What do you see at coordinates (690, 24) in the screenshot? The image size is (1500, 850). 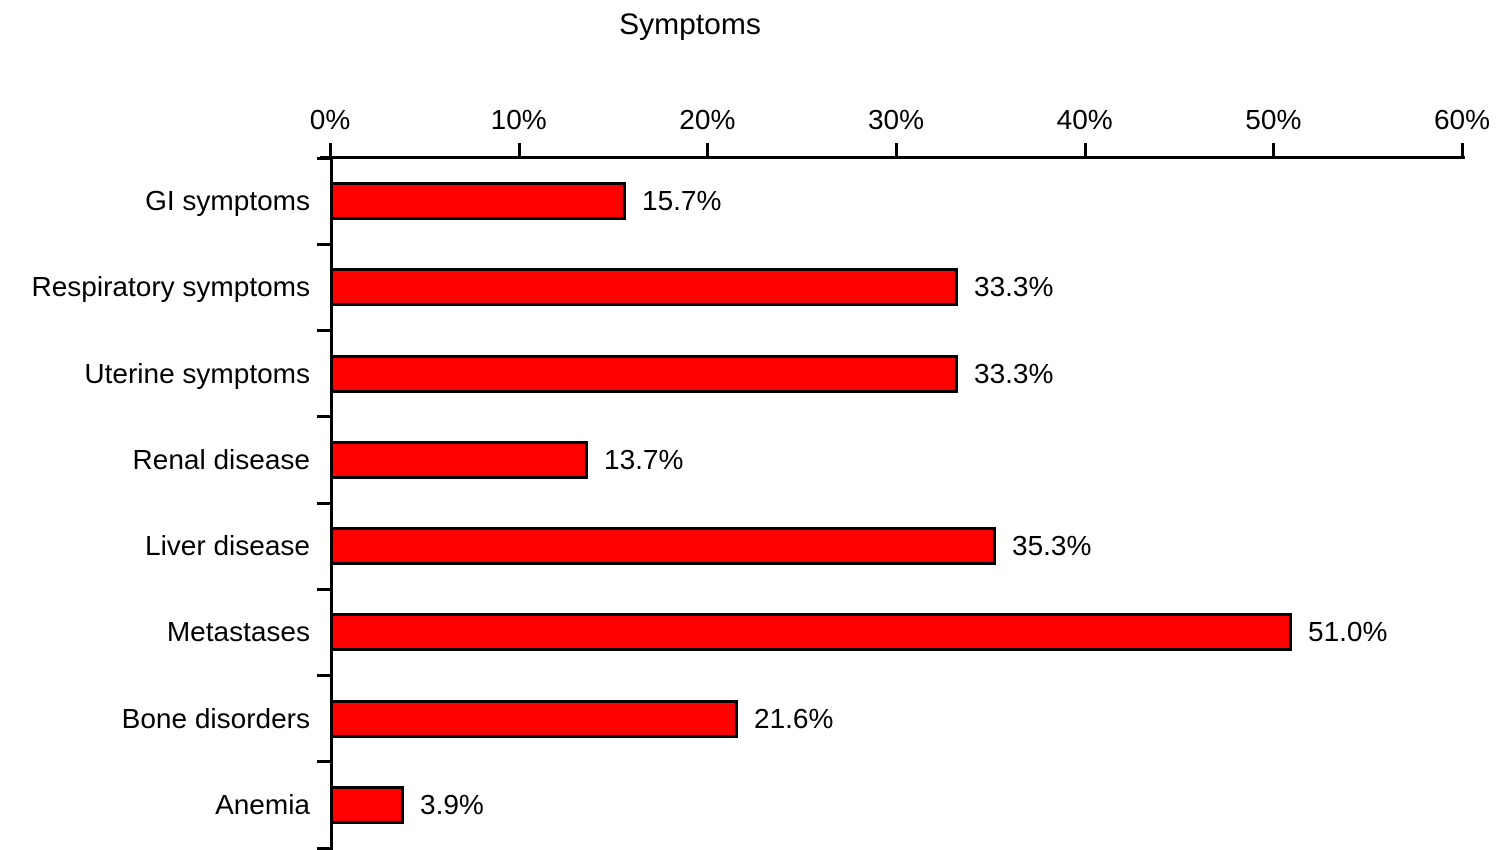 I see `chart-title: Symptoms` at bounding box center [690, 24].